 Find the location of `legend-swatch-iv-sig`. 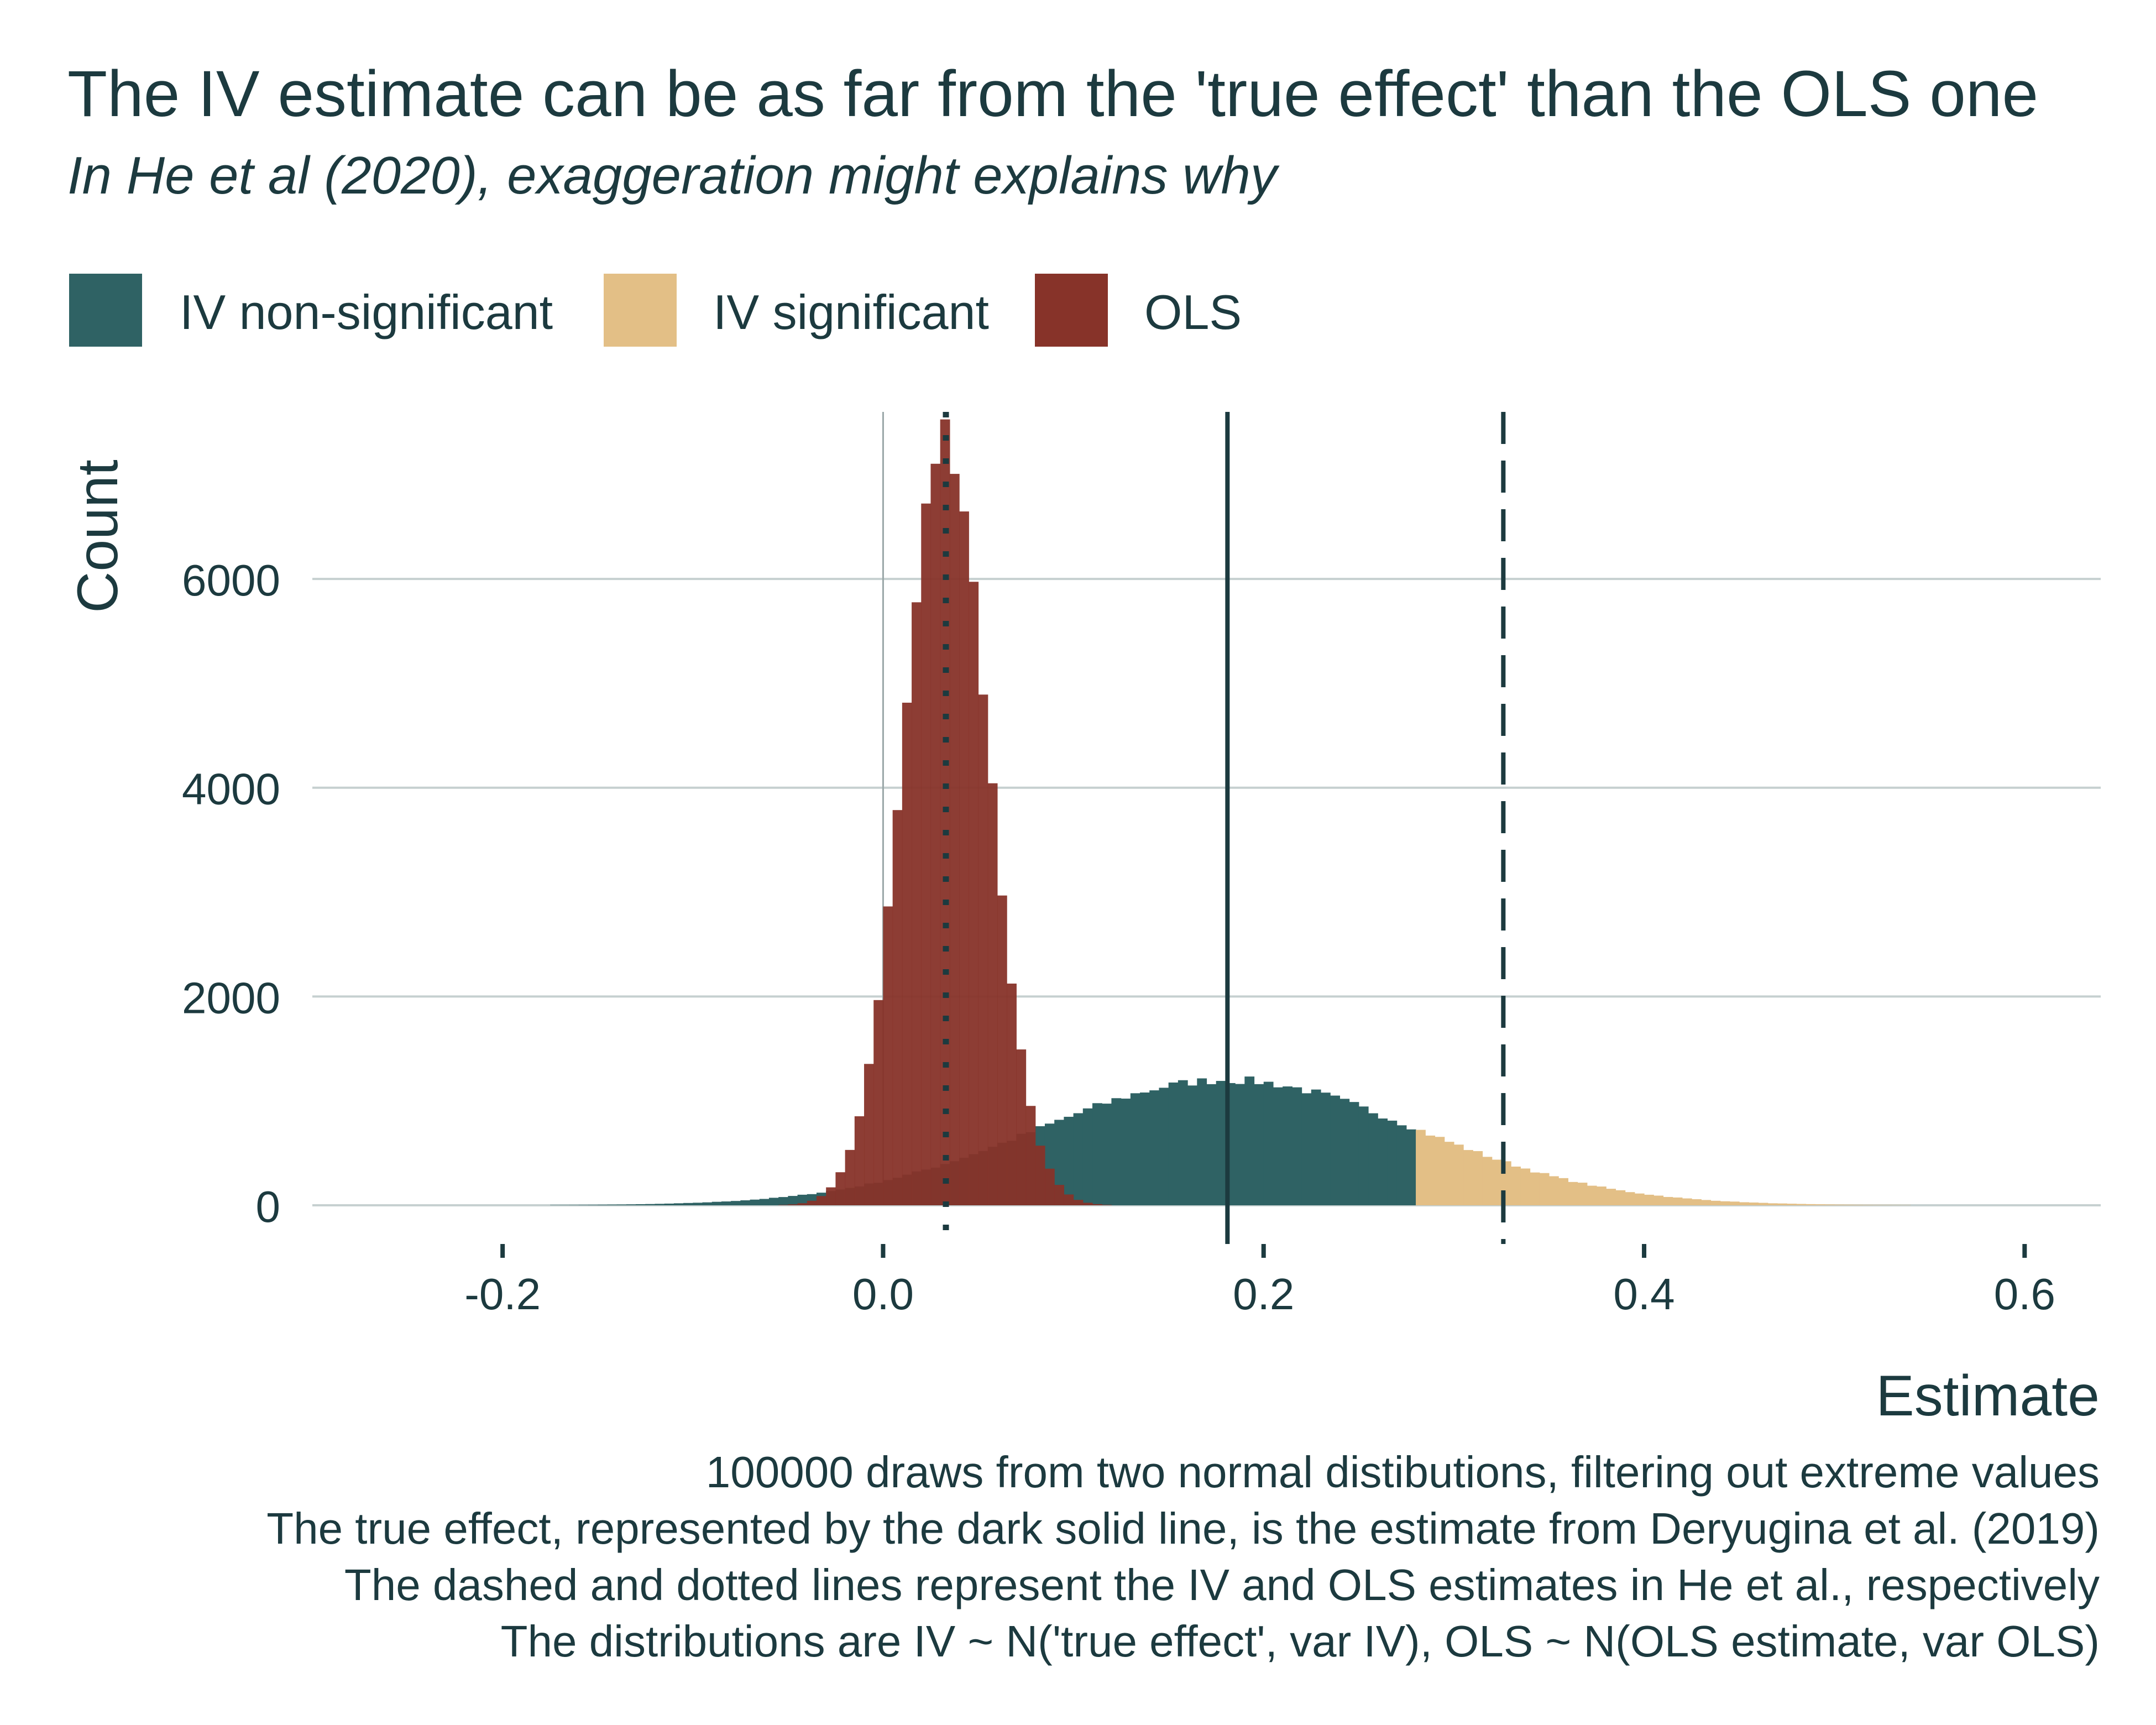

legend-swatch-iv-sig is located at coordinates (640, 311).